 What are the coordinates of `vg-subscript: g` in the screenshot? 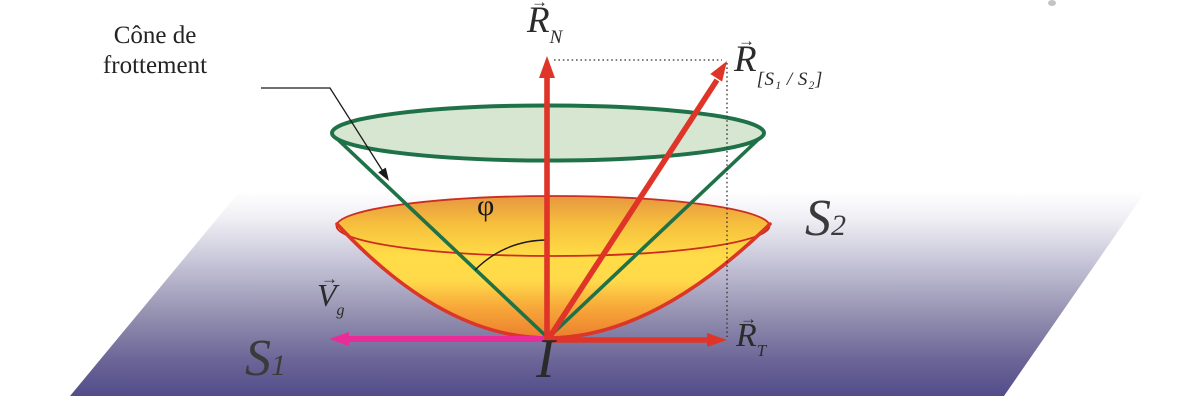 It's located at (340, 310).